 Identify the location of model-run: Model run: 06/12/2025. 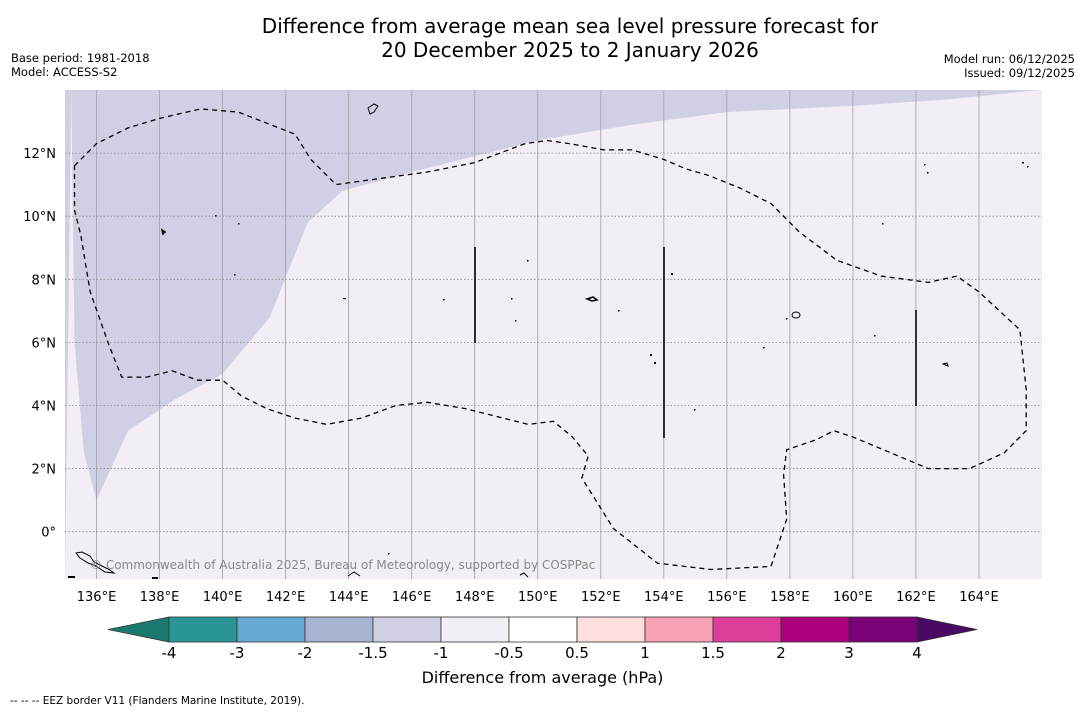
(1009, 59).